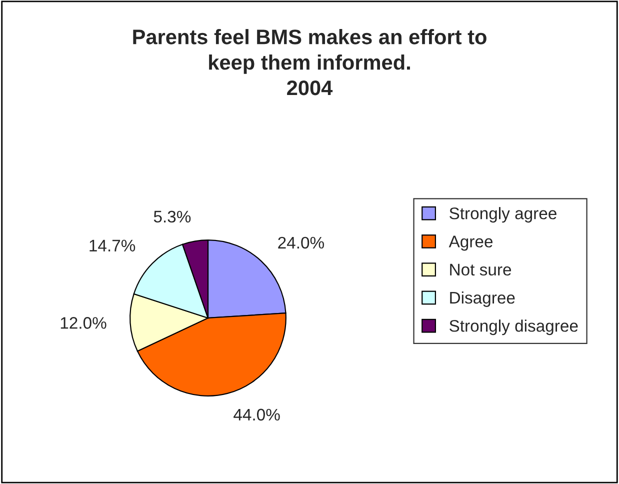  Describe the element at coordinates (470, 243) in the screenshot. I see `legend-label: Agree` at that location.